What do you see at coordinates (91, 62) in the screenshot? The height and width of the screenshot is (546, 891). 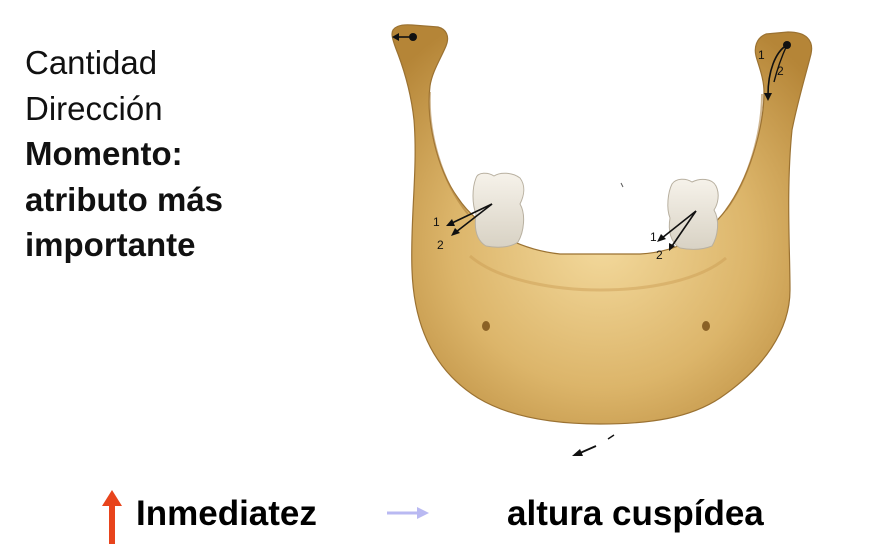 I see `text-line-cantidad: Cantidad` at bounding box center [91, 62].